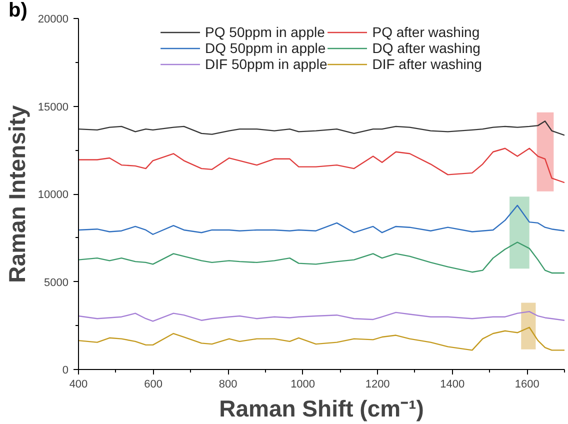 The height and width of the screenshot is (424, 568). I want to click on legend-label: DQ 50ppm in apple, so click(265, 48).